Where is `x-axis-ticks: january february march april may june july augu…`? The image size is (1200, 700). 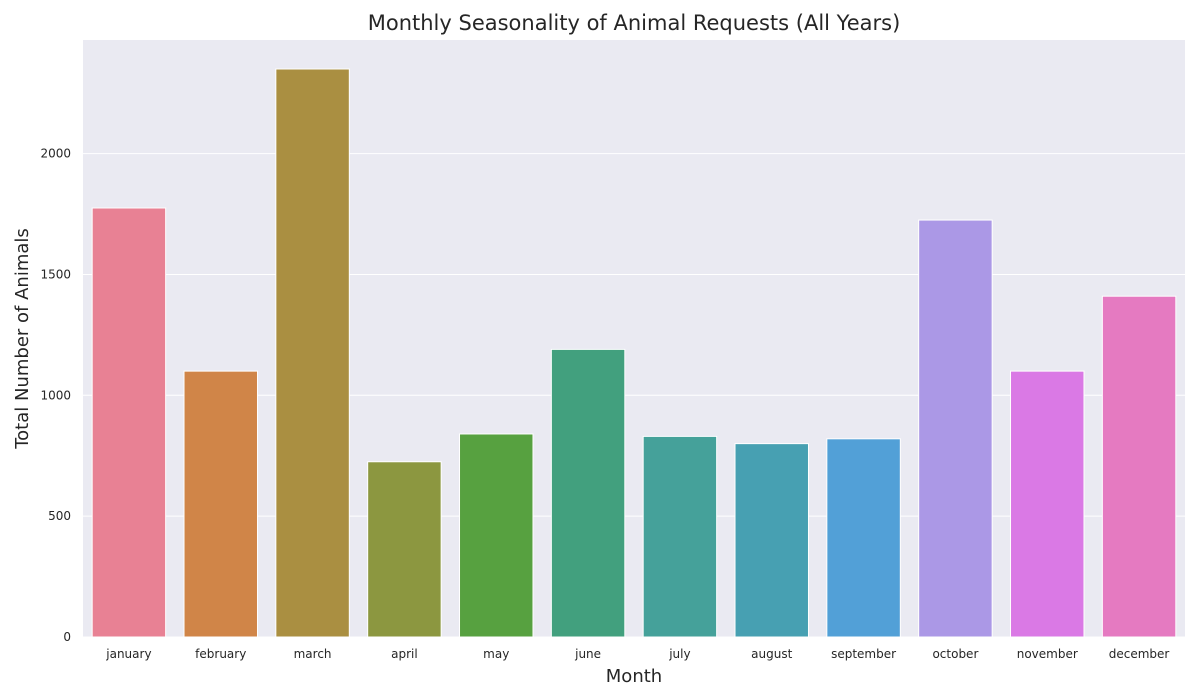
x-axis-ticks: january february march april may june july augu… is located at coordinates (637, 654).